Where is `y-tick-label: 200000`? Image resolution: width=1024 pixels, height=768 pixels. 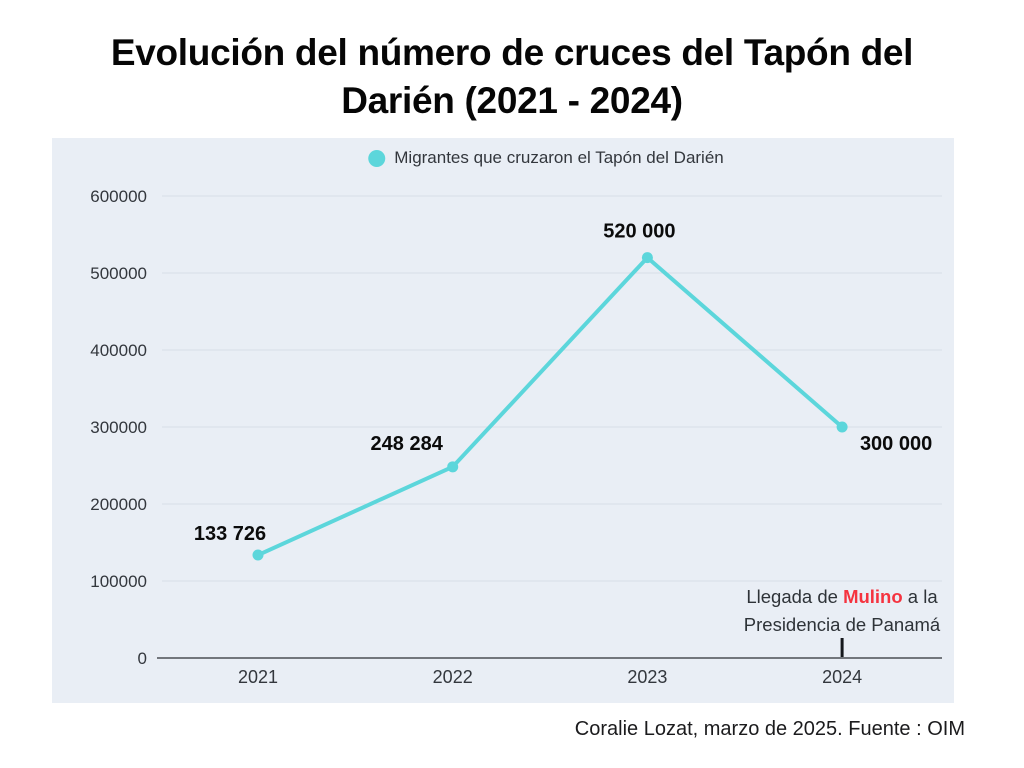 y-tick-label: 200000 is located at coordinates (118, 504).